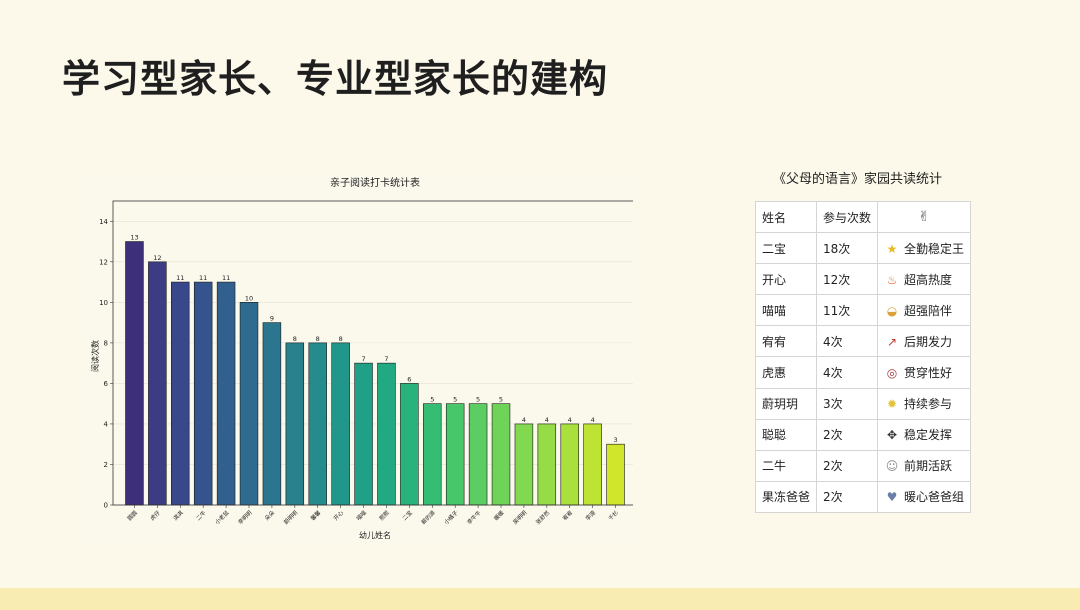 Image resolution: width=1080 pixels, height=610 pixels. I want to click on x-axis-label: 幼儿姓名, so click(375, 535).